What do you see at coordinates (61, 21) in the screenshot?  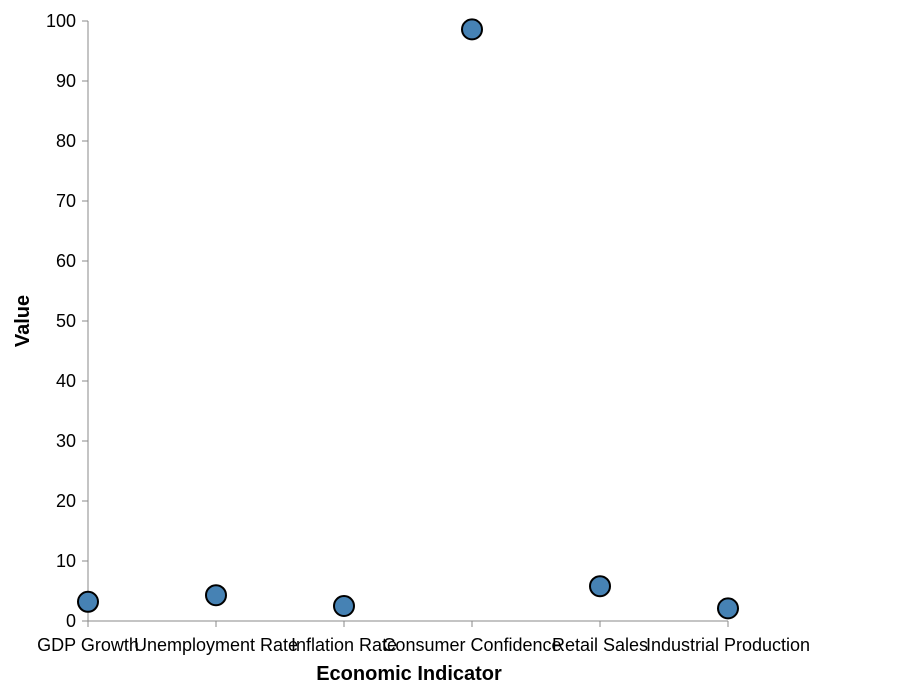 I see `y-tick-label: 100` at bounding box center [61, 21].